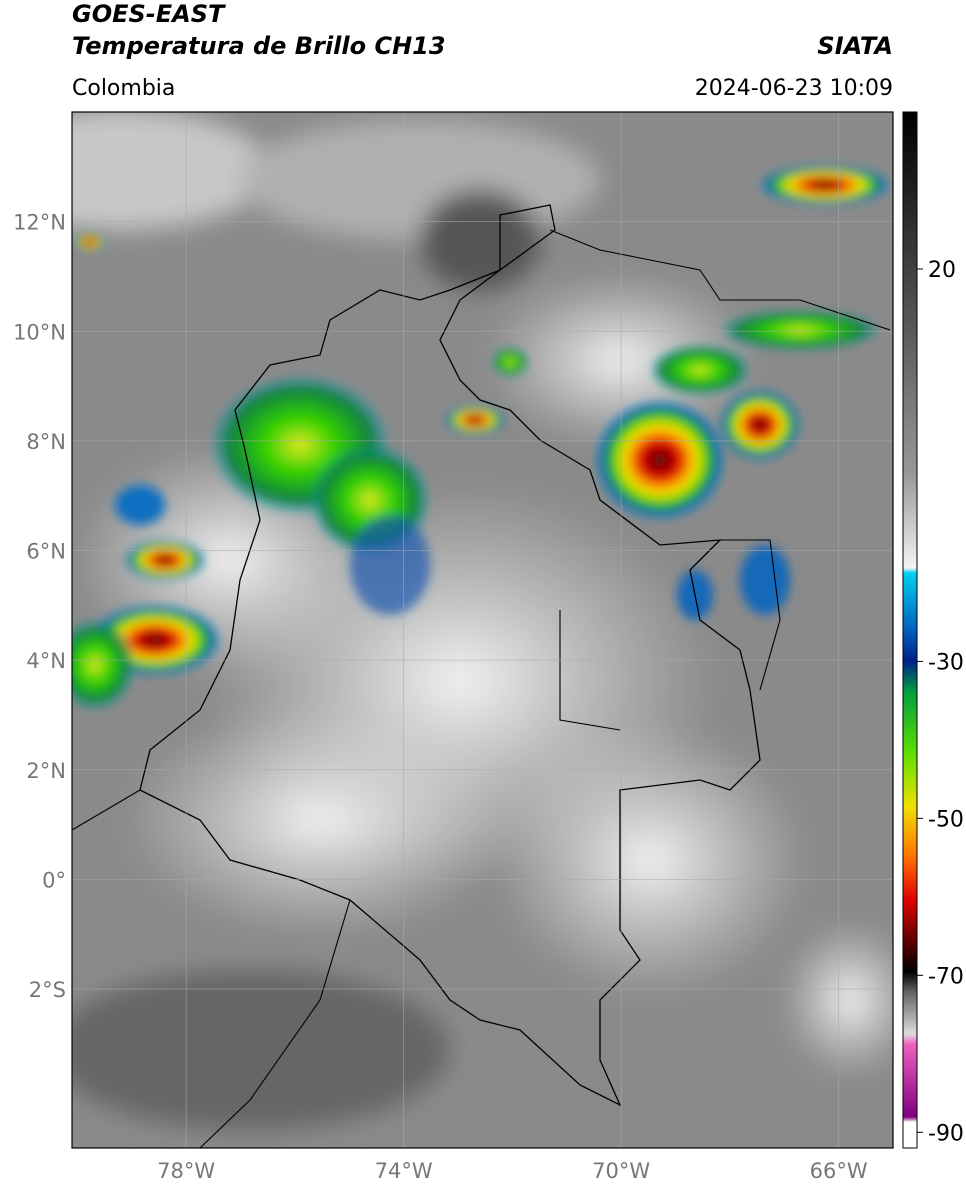  I want to click on colorbar, so click(910, 630).